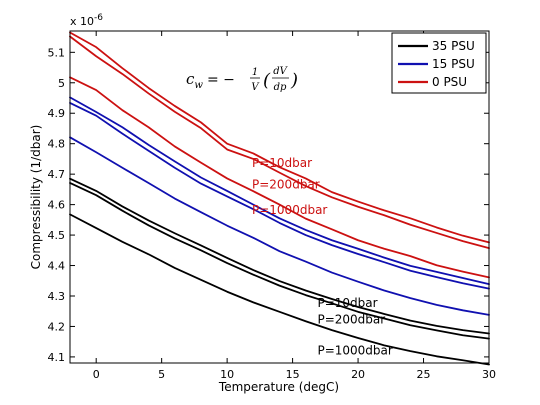 The height and width of the screenshot is (405, 540). I want to click on x-tick-label: 0, so click(96, 374).